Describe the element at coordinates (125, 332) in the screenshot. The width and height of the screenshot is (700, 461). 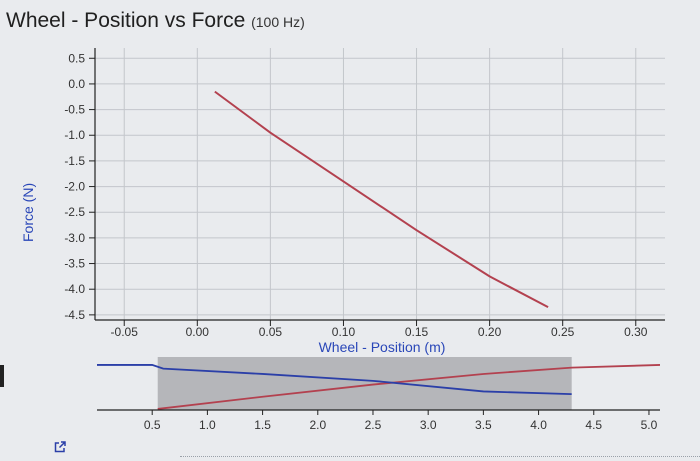
I see `x-tick-label: -0.05` at that location.